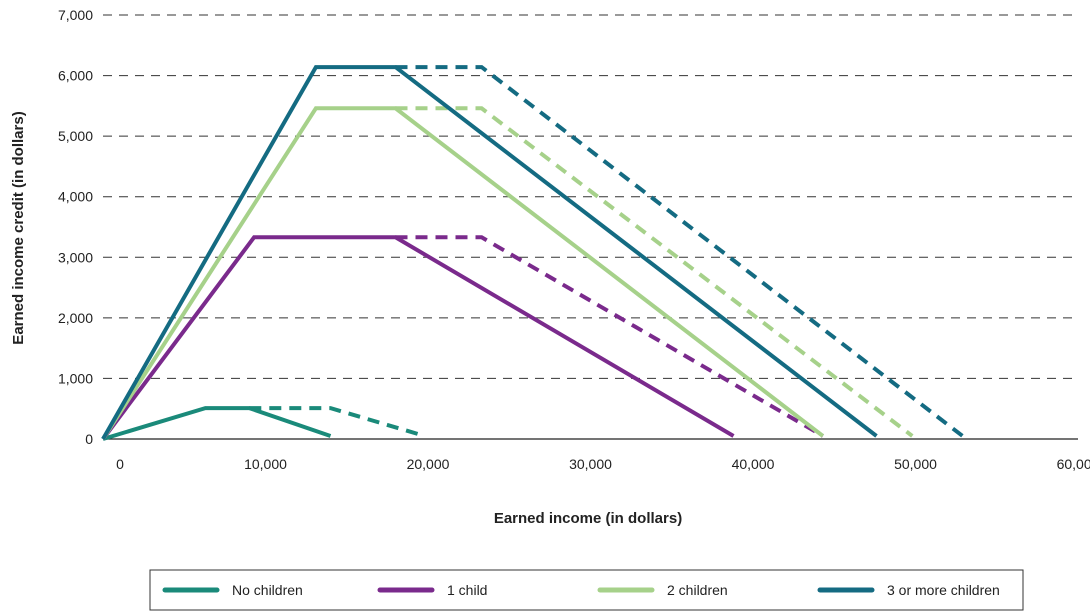  Describe the element at coordinates (588, 518) in the screenshot. I see `x-axis-title: Earned income (in dollars)` at that location.